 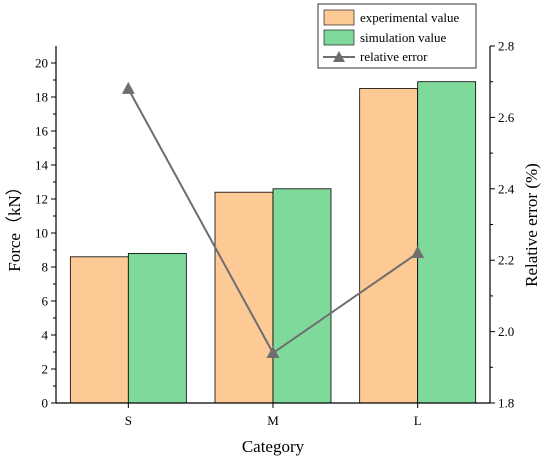 I want to click on legend-label-experimental: experimental value, so click(x=409, y=17).